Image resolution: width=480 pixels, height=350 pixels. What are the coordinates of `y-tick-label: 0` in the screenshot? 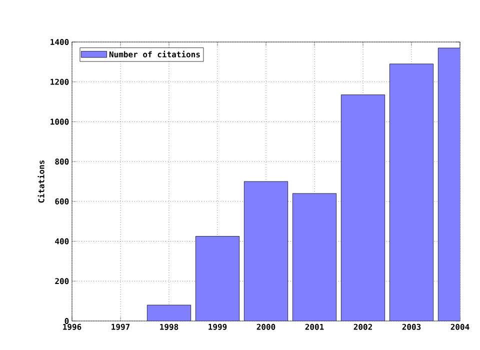 It's located at (66, 321).